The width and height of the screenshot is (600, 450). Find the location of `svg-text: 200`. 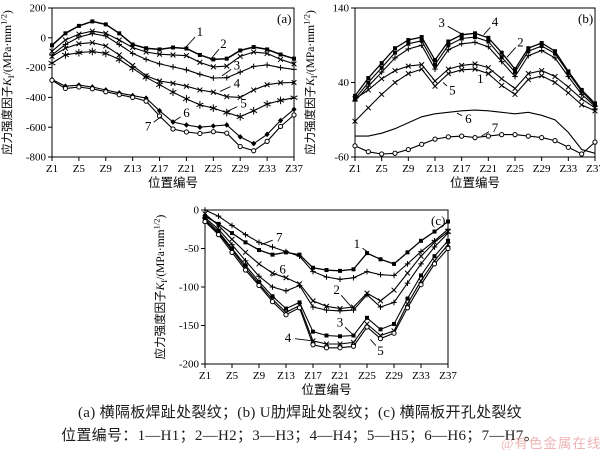

svg-text: 200 is located at coordinates (38, 9).